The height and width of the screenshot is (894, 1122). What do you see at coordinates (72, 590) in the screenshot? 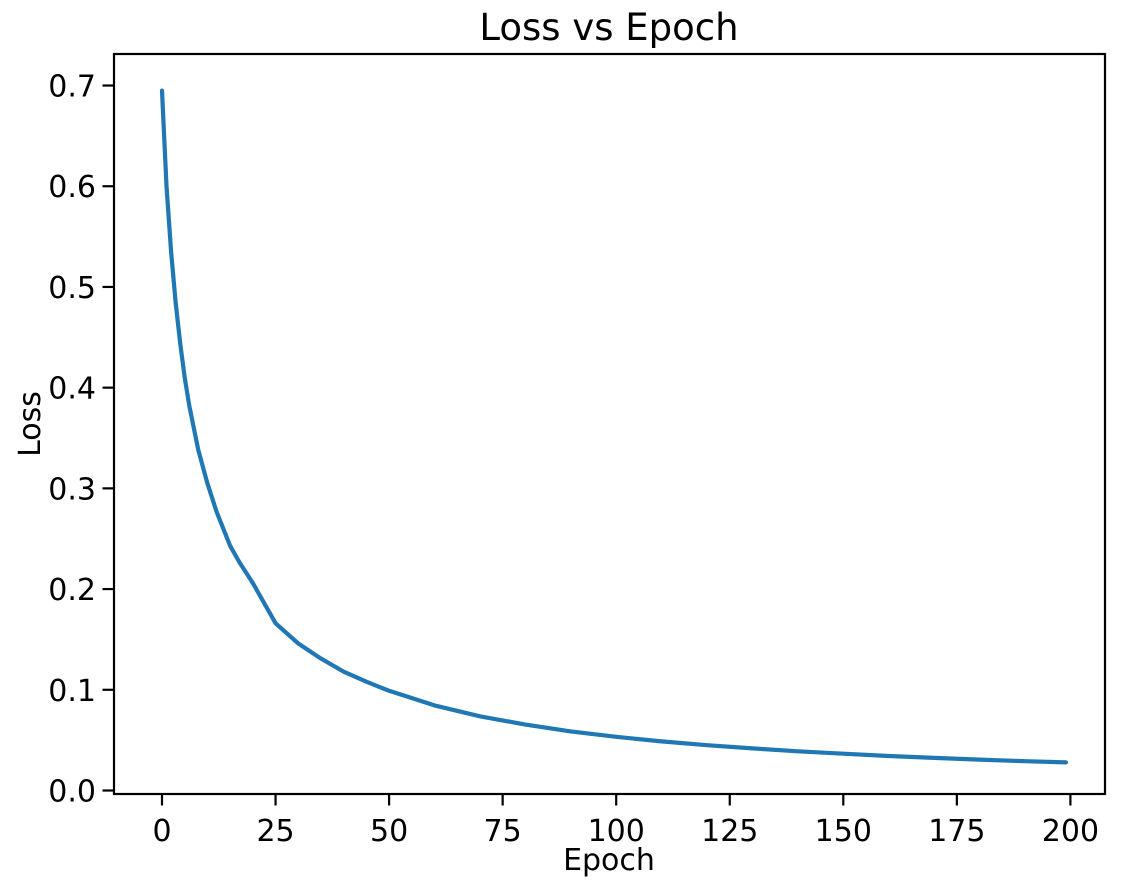
I see `y-tick-label: 0.2` at bounding box center [72, 590].